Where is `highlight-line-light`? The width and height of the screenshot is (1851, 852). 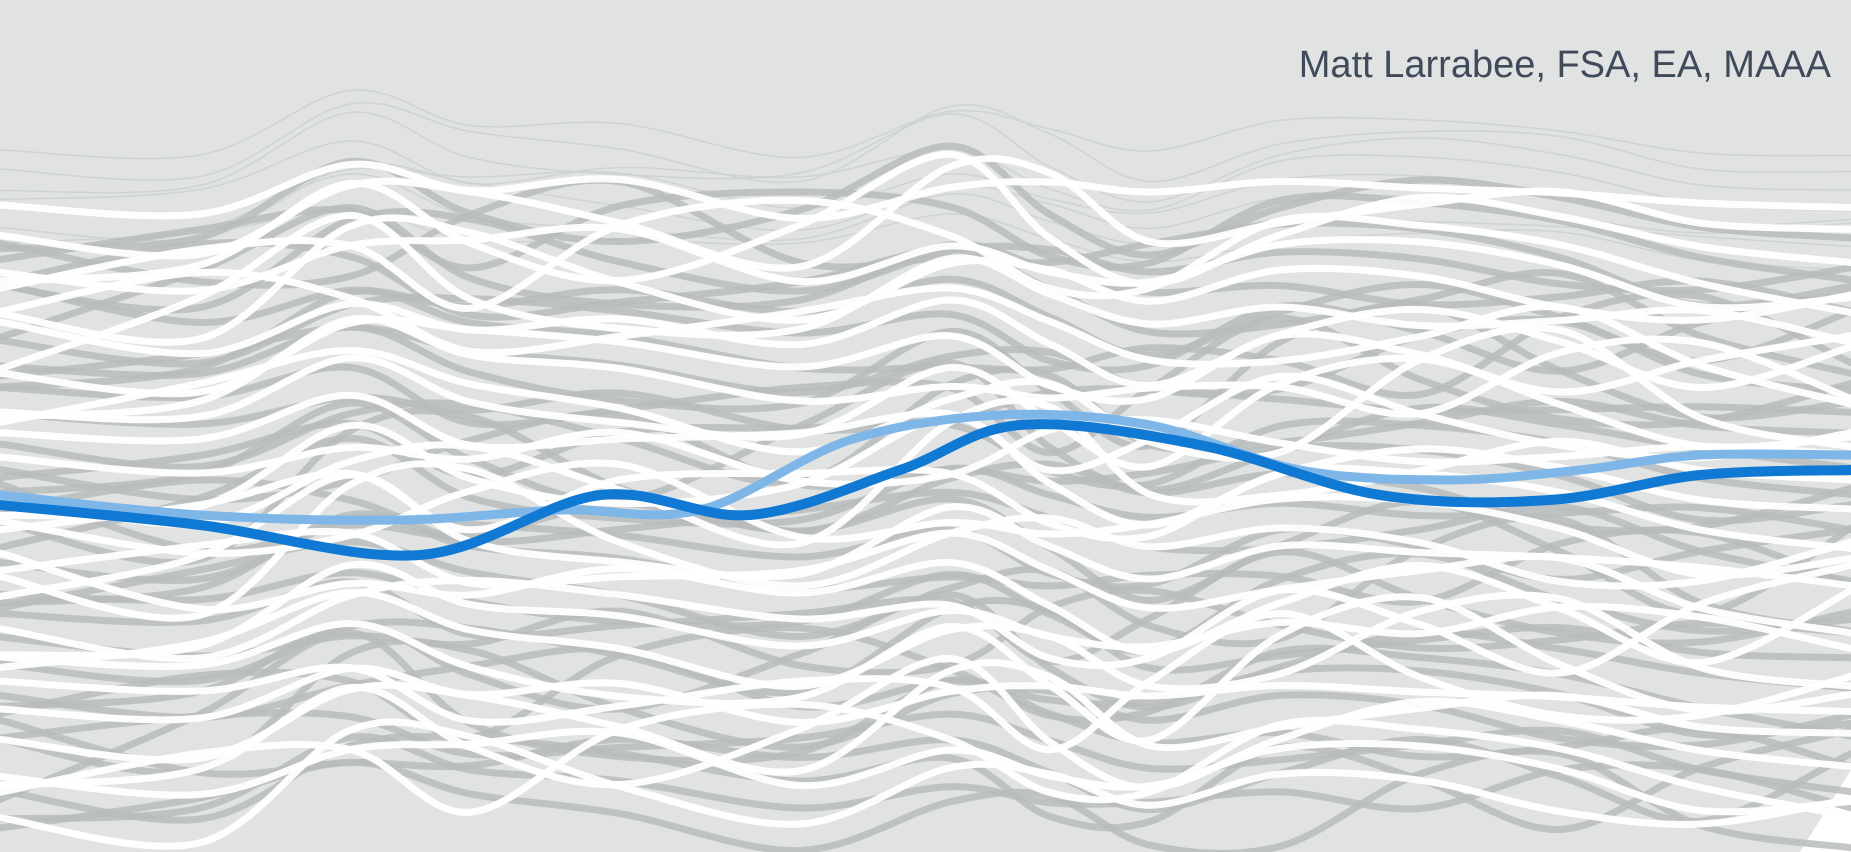 highlight-line-light is located at coordinates (925, 467).